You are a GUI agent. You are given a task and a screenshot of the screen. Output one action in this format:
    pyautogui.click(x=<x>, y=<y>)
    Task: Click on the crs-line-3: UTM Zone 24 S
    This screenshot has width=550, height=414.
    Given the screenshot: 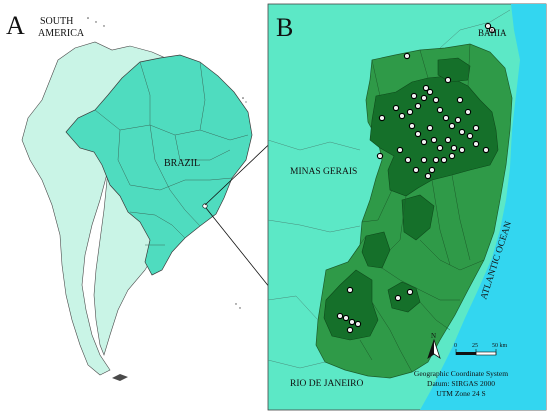 What is the action you would take?
    pyautogui.click(x=460, y=393)
    